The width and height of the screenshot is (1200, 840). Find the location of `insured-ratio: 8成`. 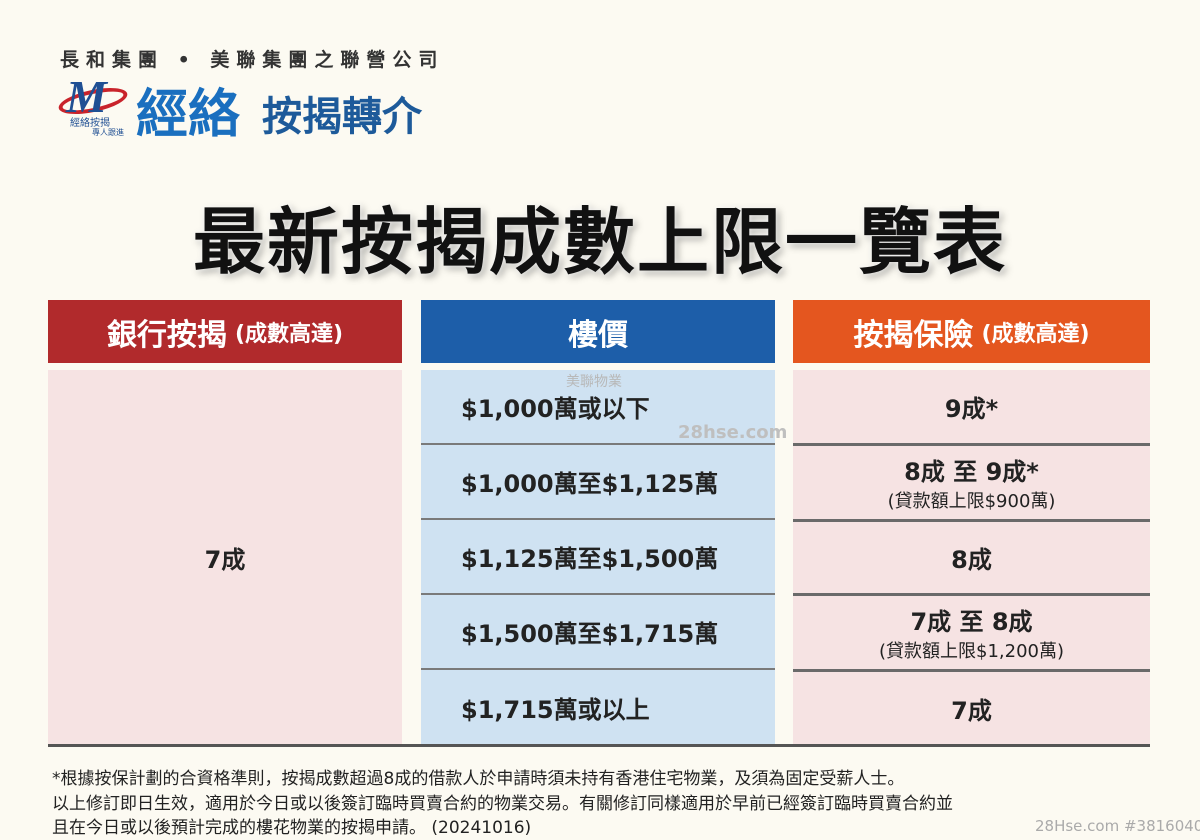

insured-ratio: 8成 is located at coordinates (971, 560).